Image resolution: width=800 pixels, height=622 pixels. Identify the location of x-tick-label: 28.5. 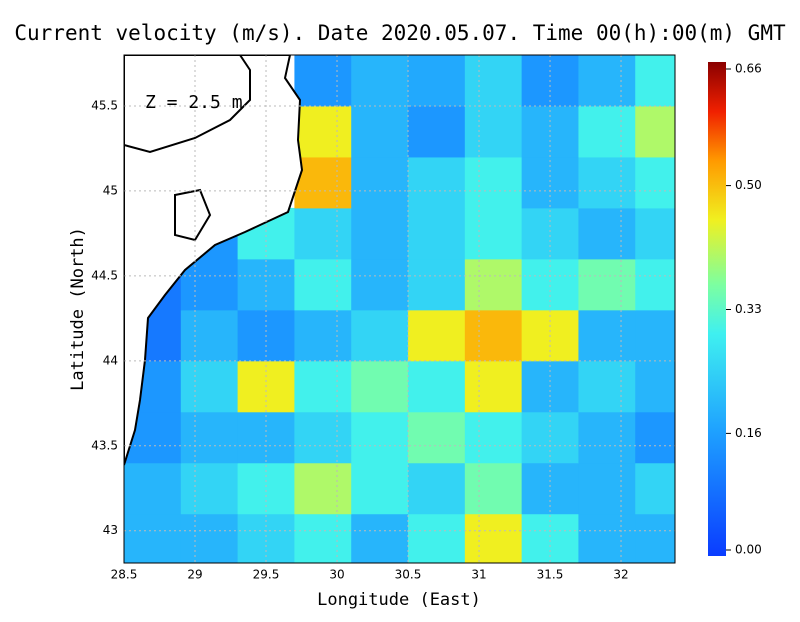
(124, 575).